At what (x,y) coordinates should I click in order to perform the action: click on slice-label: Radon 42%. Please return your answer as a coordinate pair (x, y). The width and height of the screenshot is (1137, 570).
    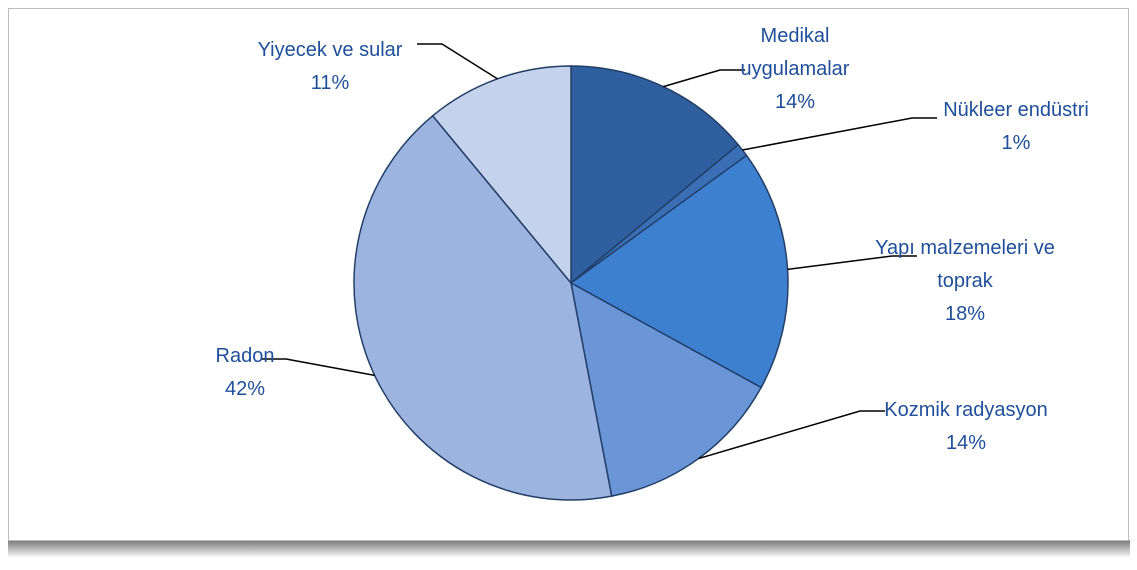
    Looking at the image, I should click on (245, 373).